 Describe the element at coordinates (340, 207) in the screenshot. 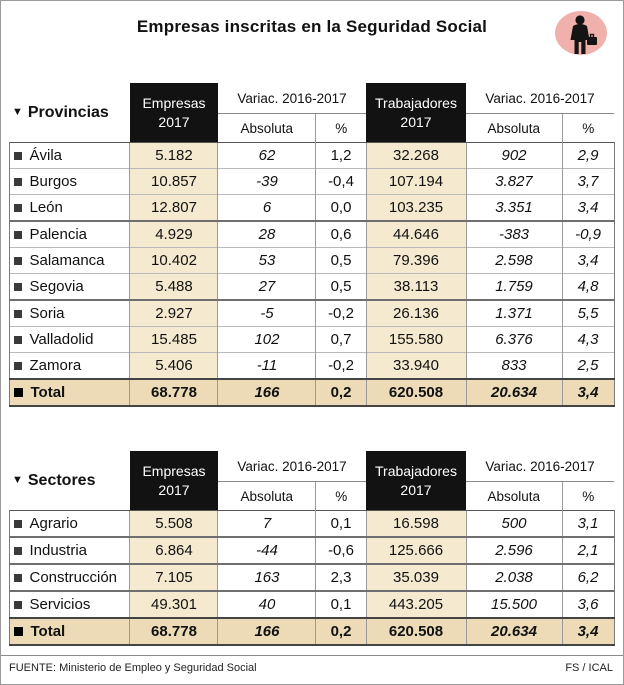

I see `variac-pct-value: 0,0` at that location.